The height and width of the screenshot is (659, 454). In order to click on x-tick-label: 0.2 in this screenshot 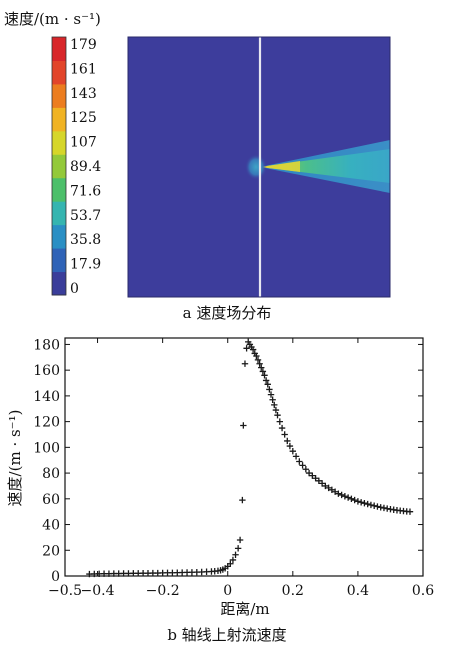, I will do `click(293, 591)`.